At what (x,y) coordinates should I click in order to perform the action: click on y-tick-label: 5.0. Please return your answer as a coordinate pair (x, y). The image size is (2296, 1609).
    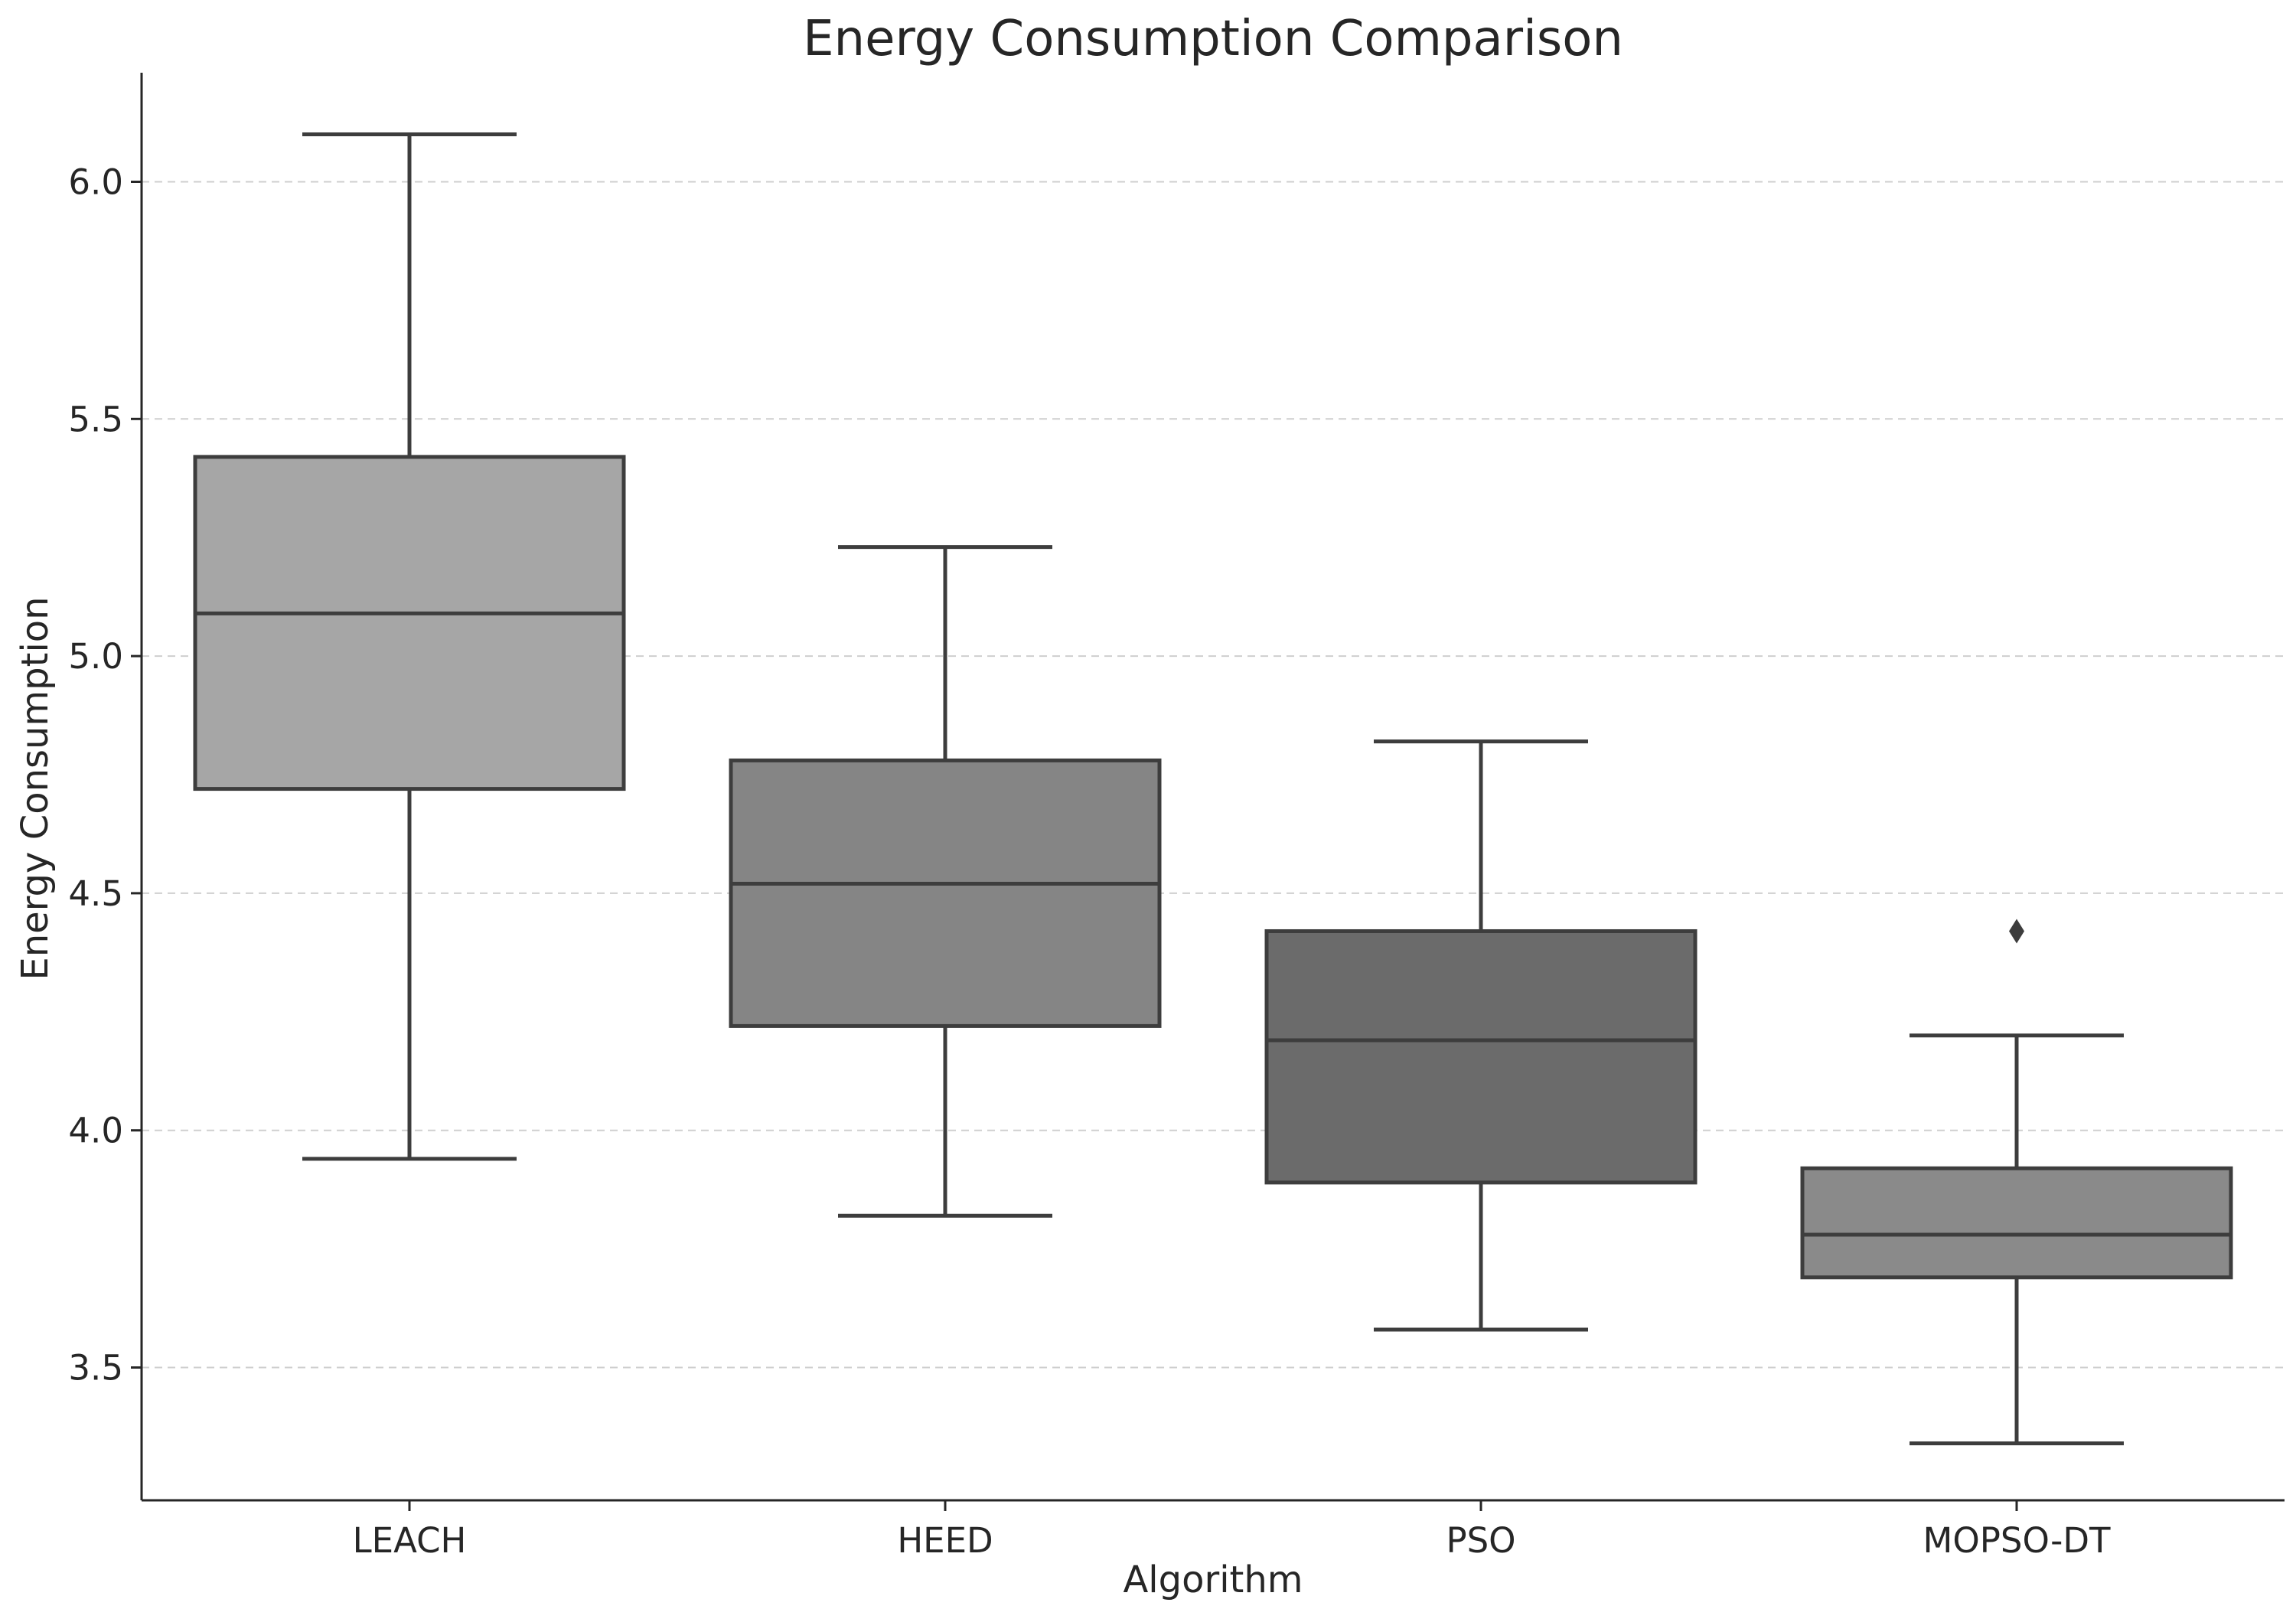
    Looking at the image, I should click on (95, 656).